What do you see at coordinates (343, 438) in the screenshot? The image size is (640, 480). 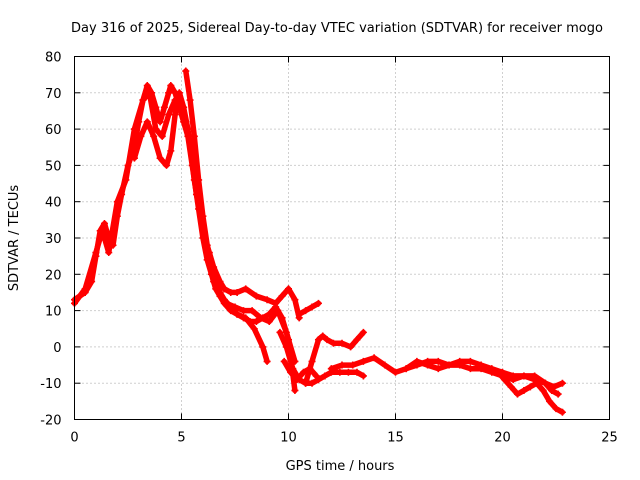 I see `x-tick-labels: 0 5 10 15 20 25` at bounding box center [343, 438].